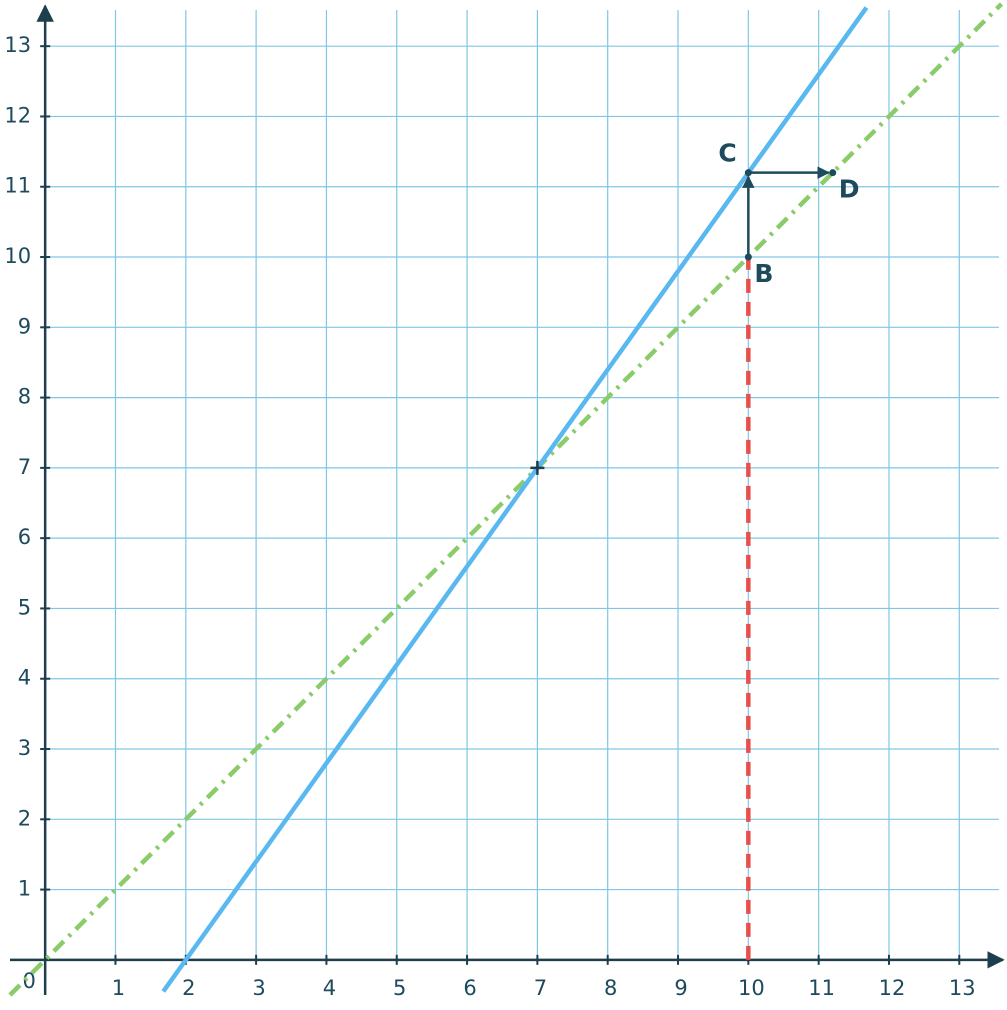  I want to click on x-tick-label: 11, so click(821, 988).